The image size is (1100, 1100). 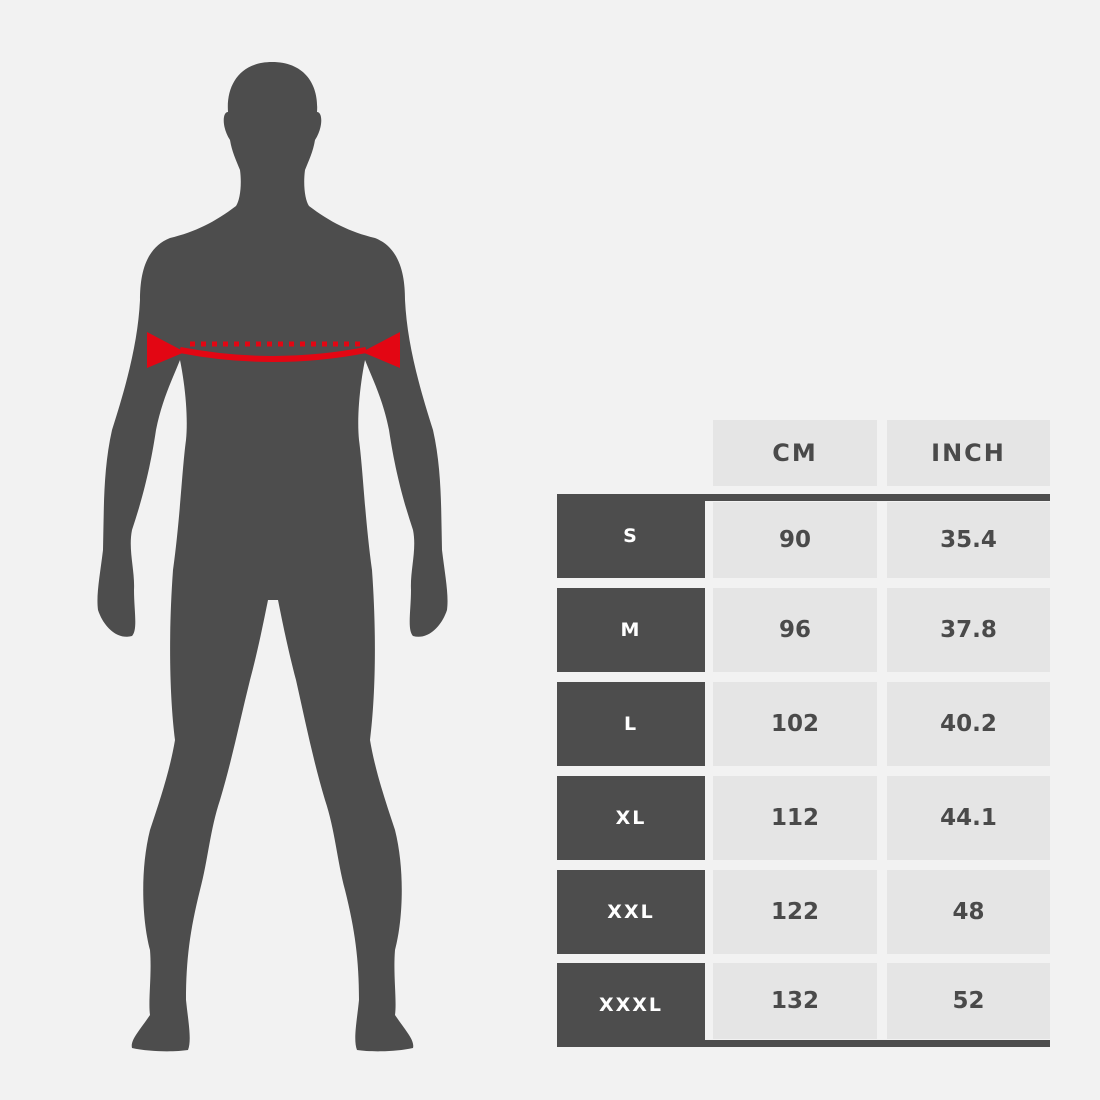 What do you see at coordinates (968, 912) in the screenshot?
I see `inch-value: 48` at bounding box center [968, 912].